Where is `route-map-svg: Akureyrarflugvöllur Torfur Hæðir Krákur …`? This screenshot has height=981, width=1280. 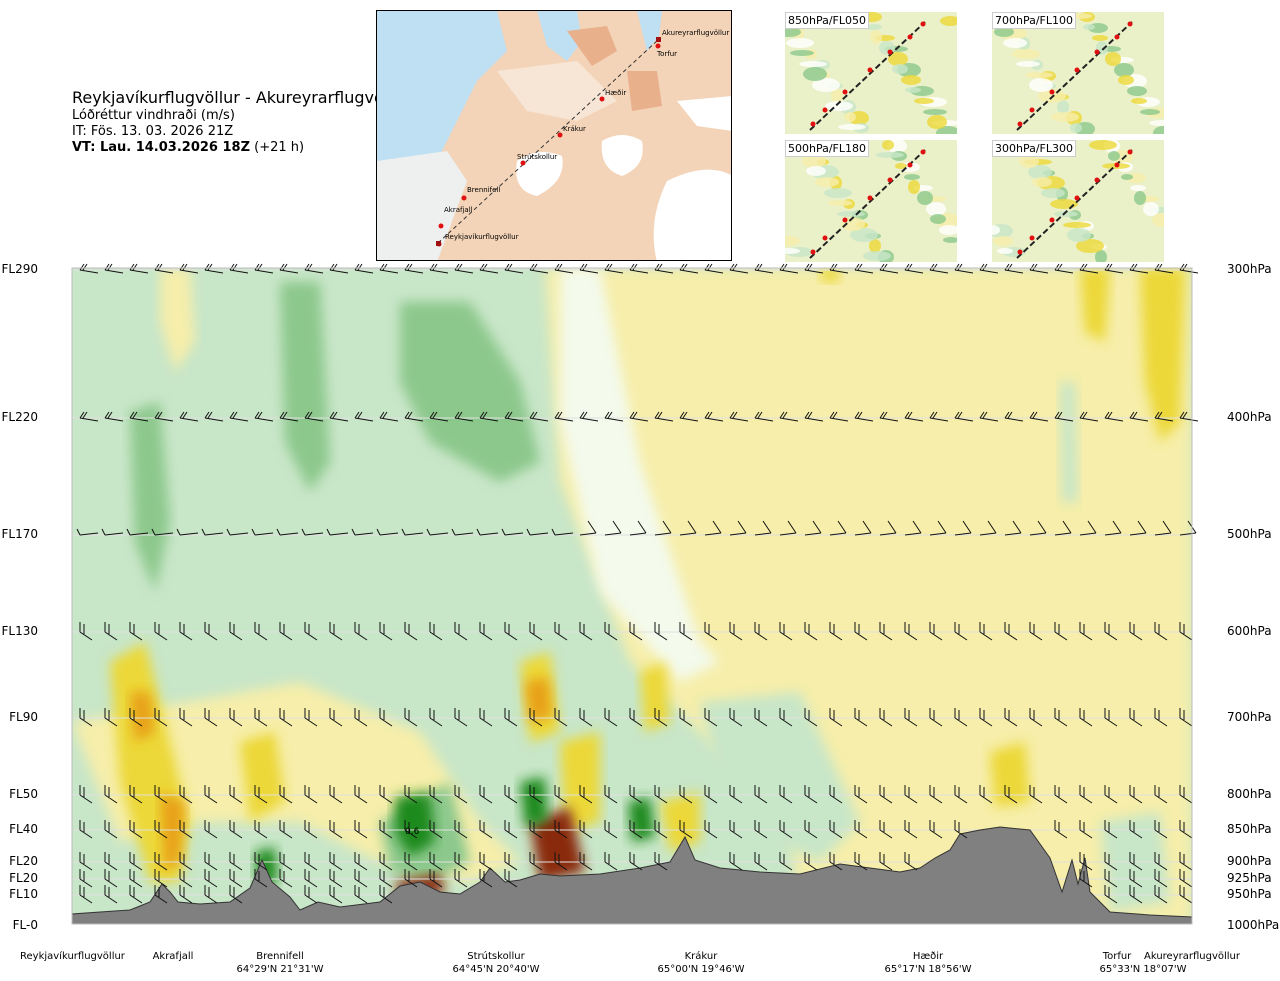
route-map-svg: Akureyrarflugvöllur Torfur Hæðir Krákur … is located at coordinates (554, 135).